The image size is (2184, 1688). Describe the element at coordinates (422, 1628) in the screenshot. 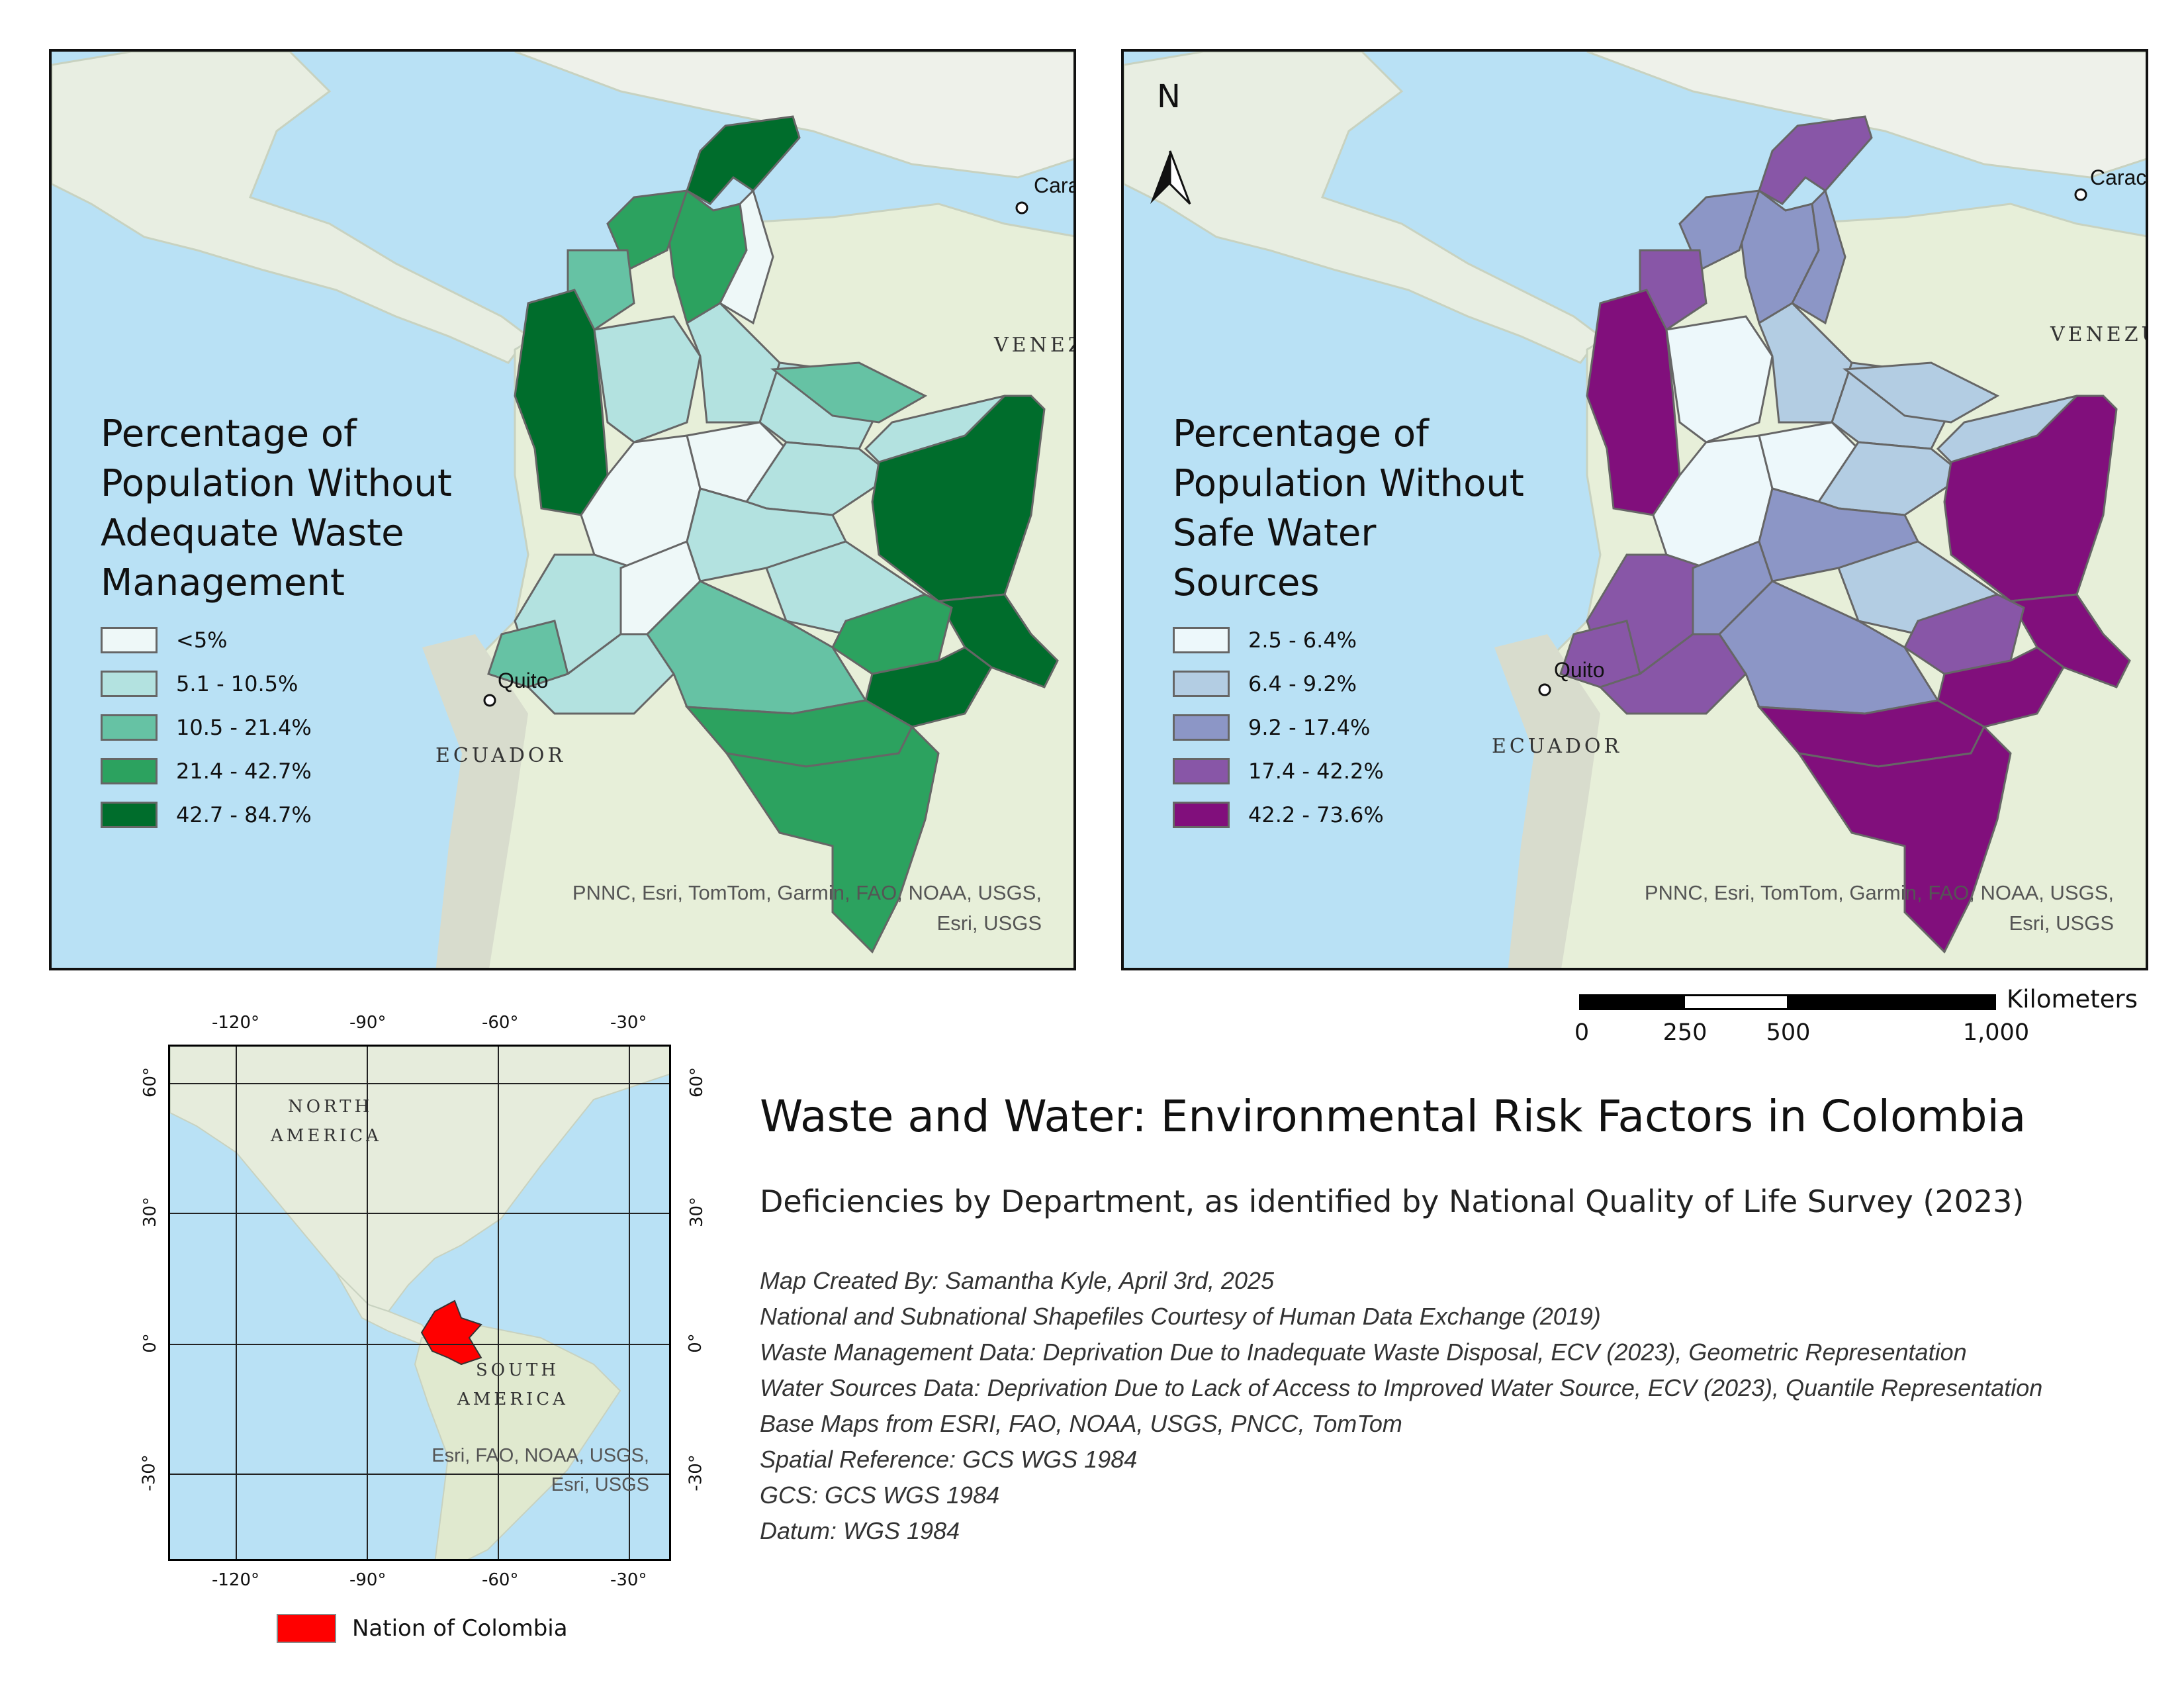

I see `inset-legend: Nation of Colombia` at that location.